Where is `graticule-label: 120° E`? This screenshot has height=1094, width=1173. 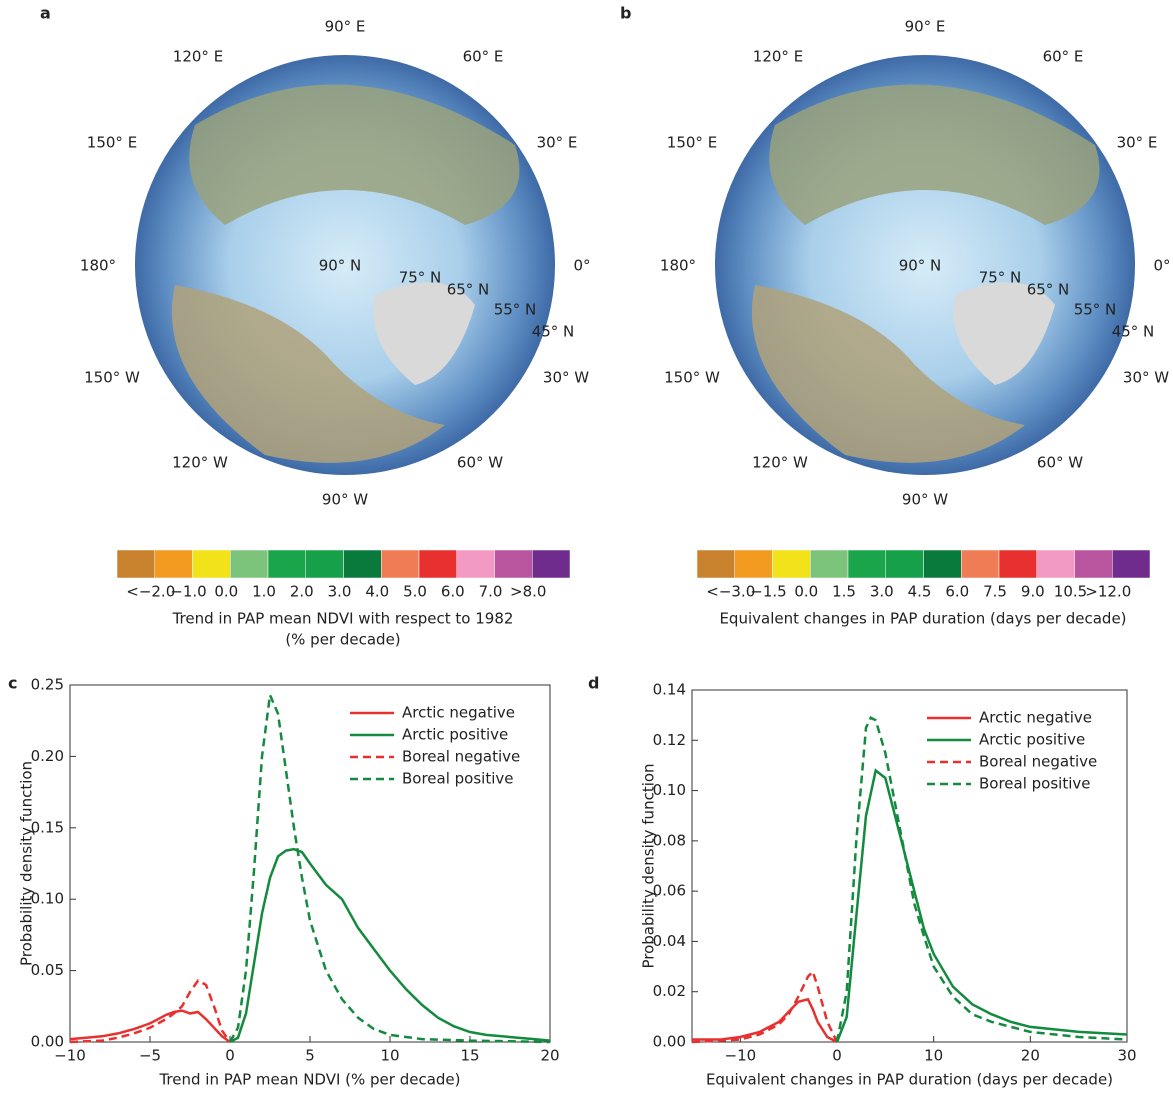
graticule-label: 120° E is located at coordinates (778, 57).